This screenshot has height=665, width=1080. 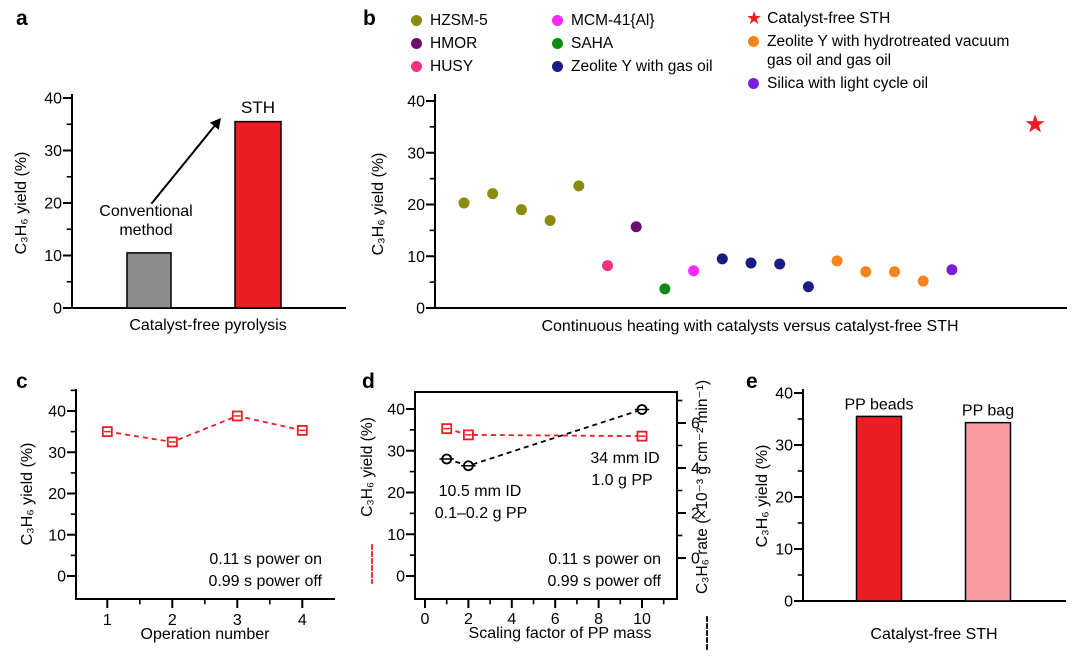 I want to click on x-tick-label: 3, so click(x=237, y=620).